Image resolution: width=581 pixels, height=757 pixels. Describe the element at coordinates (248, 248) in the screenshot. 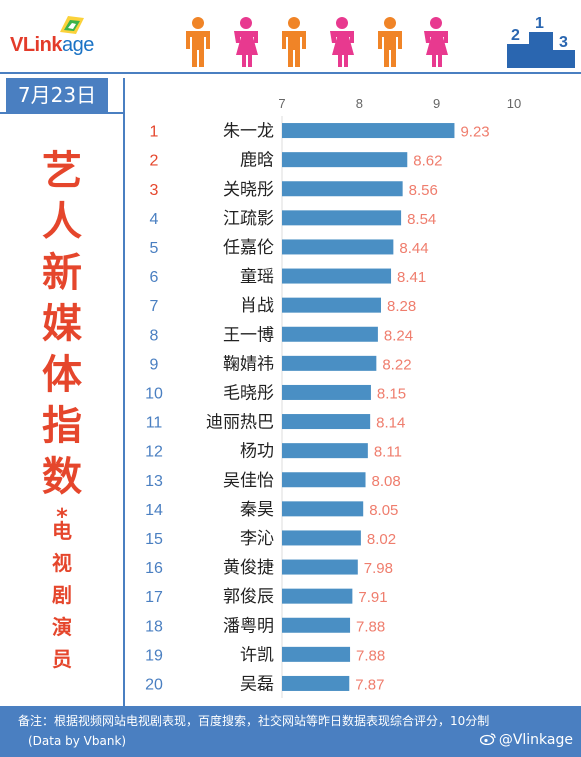

I see `actor-name-label: 任嘉伦` at that location.